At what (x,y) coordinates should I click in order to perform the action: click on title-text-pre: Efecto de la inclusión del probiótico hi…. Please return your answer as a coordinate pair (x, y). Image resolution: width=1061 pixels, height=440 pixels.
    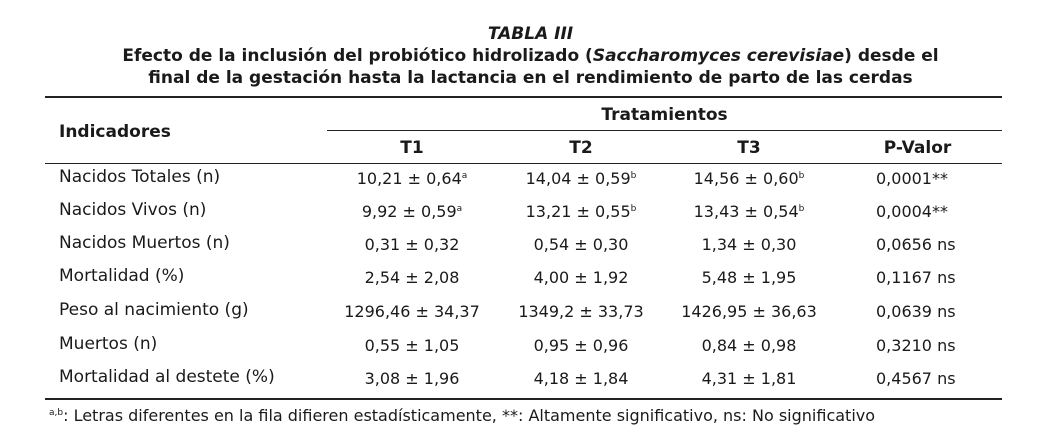
    Looking at the image, I should click on (357, 56).